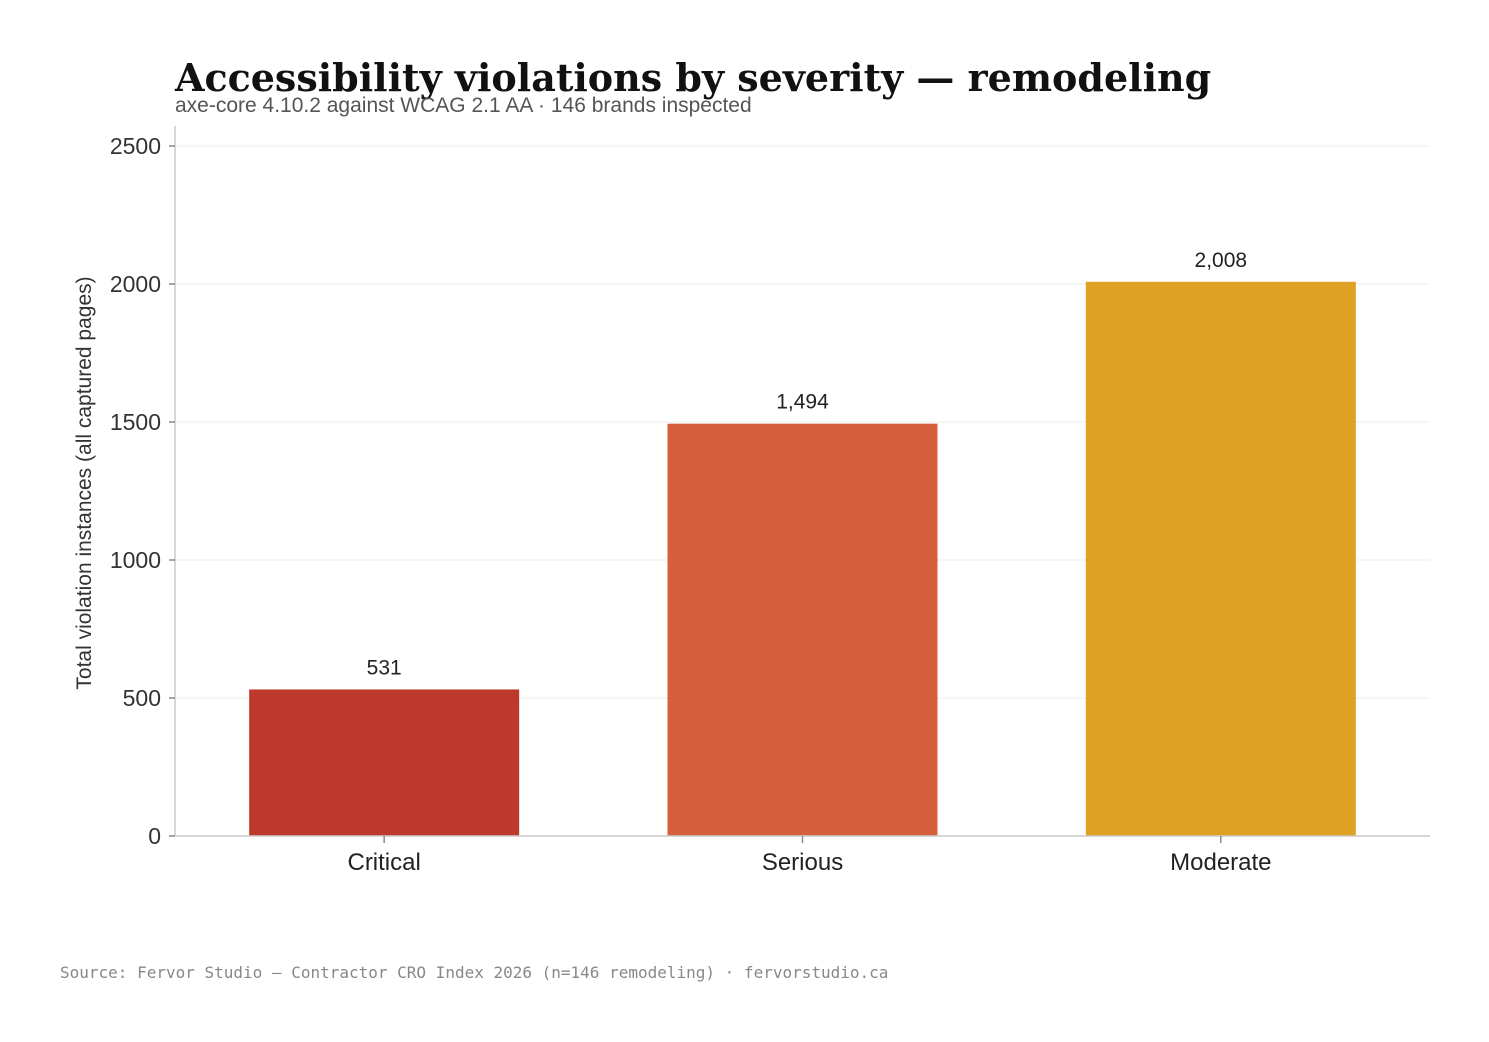 Image resolution: width=1489 pixels, height=1042 pixels. What do you see at coordinates (135, 560) in the screenshot?
I see `y-tick-label: 1000` at bounding box center [135, 560].